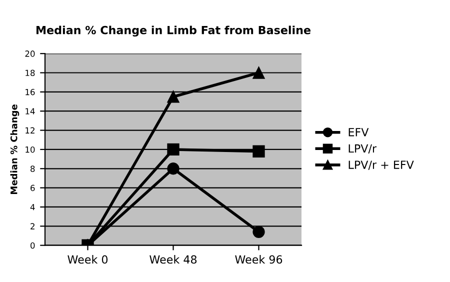 This screenshot has height=282, width=450. What do you see at coordinates (30, 149) in the screenshot?
I see `y-tick-label: 10` at bounding box center [30, 149].